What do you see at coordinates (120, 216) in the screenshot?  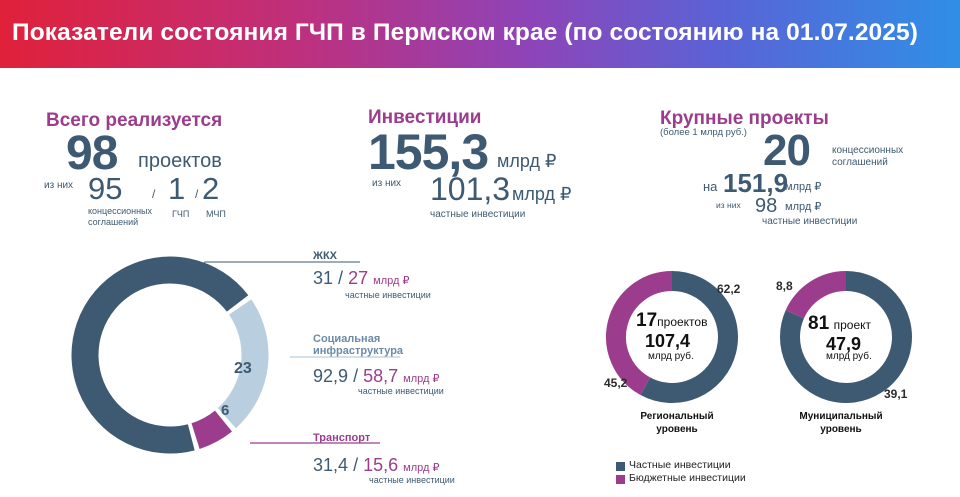 I see `total-concessions-label: концессионных соглашений` at bounding box center [120, 216].